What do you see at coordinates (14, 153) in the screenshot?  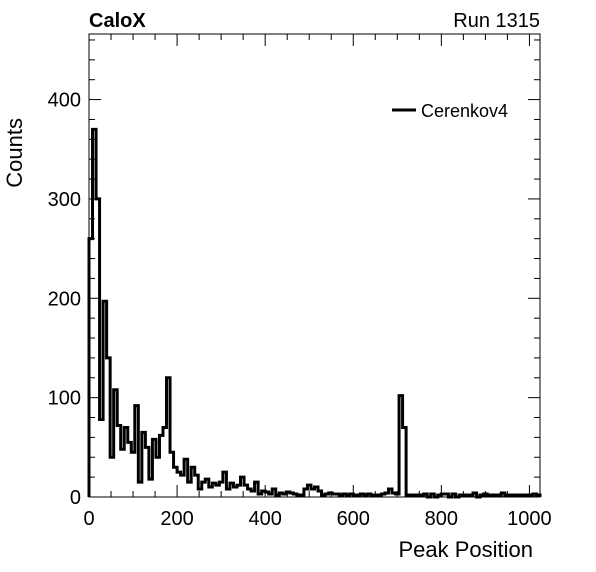 I see `y-axis-label: Counts` at bounding box center [14, 153].